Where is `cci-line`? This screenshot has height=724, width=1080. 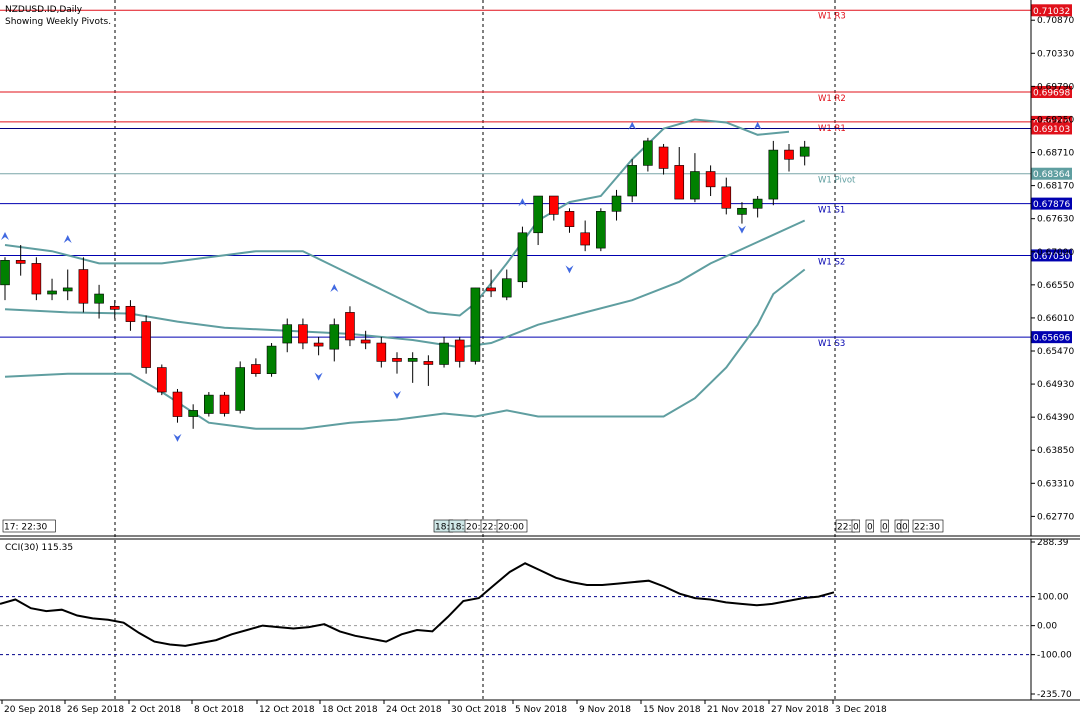
cci-line is located at coordinates (417, 604).